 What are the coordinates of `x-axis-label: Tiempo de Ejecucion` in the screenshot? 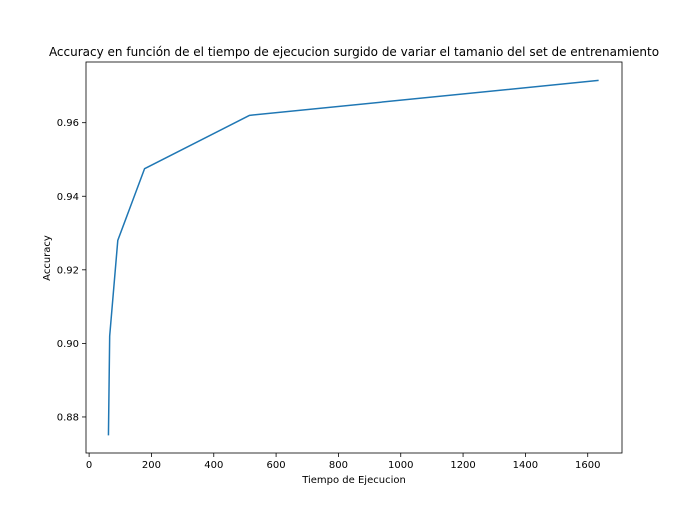 It's located at (353, 480).